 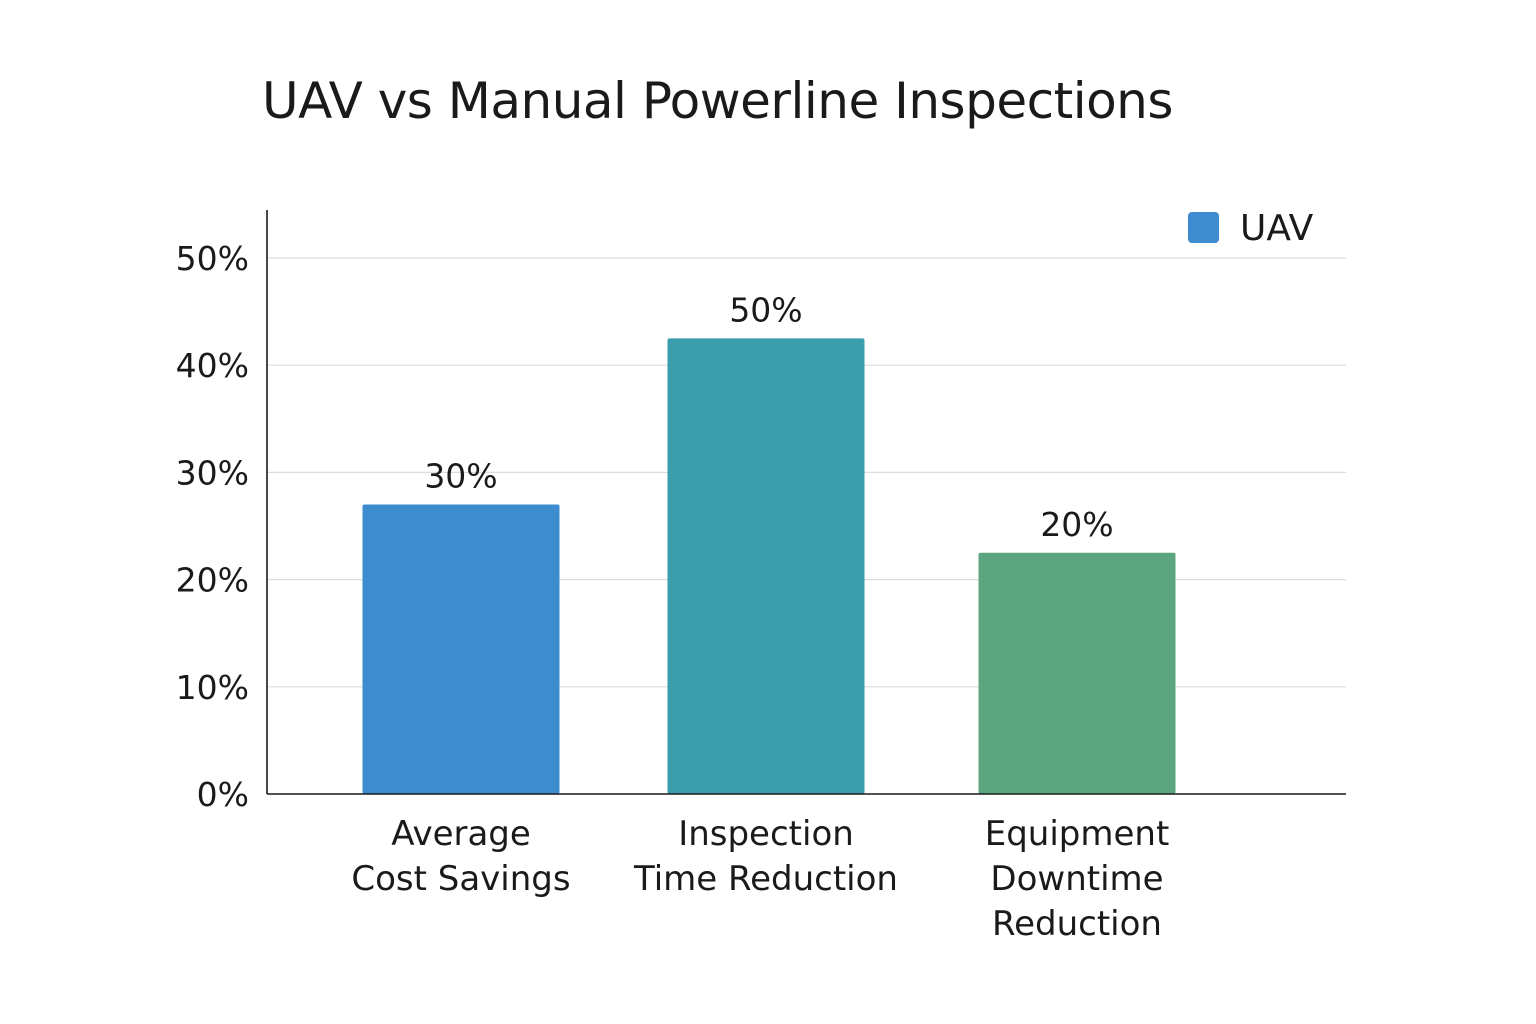 I want to click on x-tick-label: Inspection Time Reduction, so click(x=765, y=856).